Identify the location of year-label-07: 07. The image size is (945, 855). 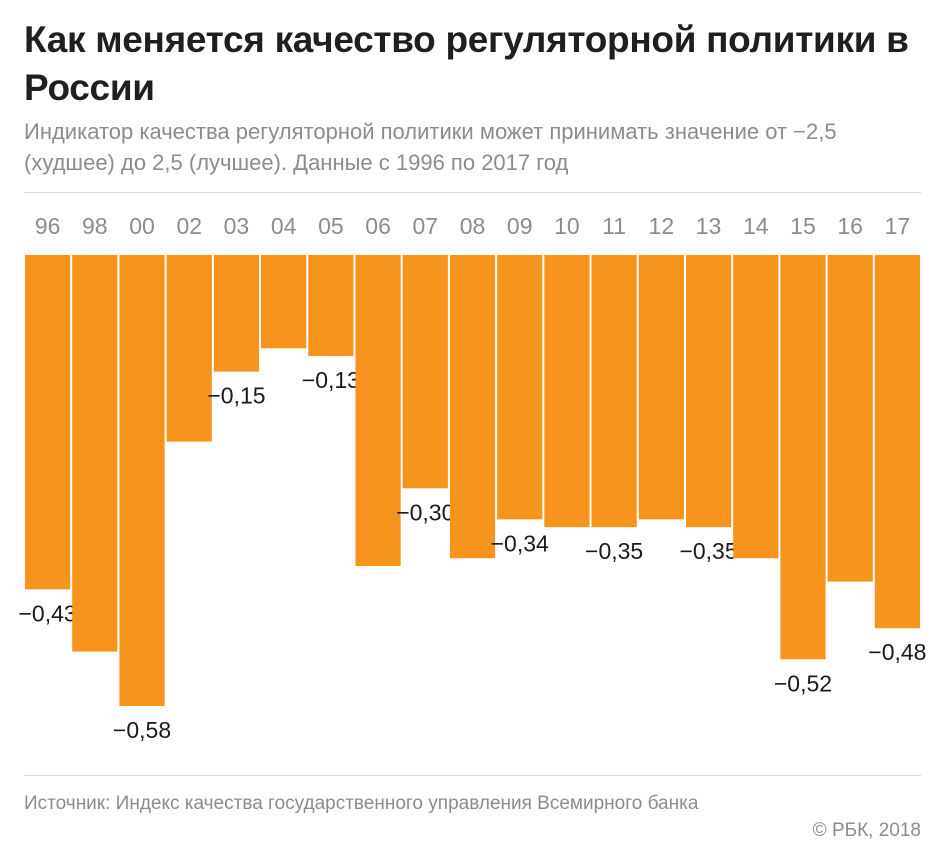
(425, 226).